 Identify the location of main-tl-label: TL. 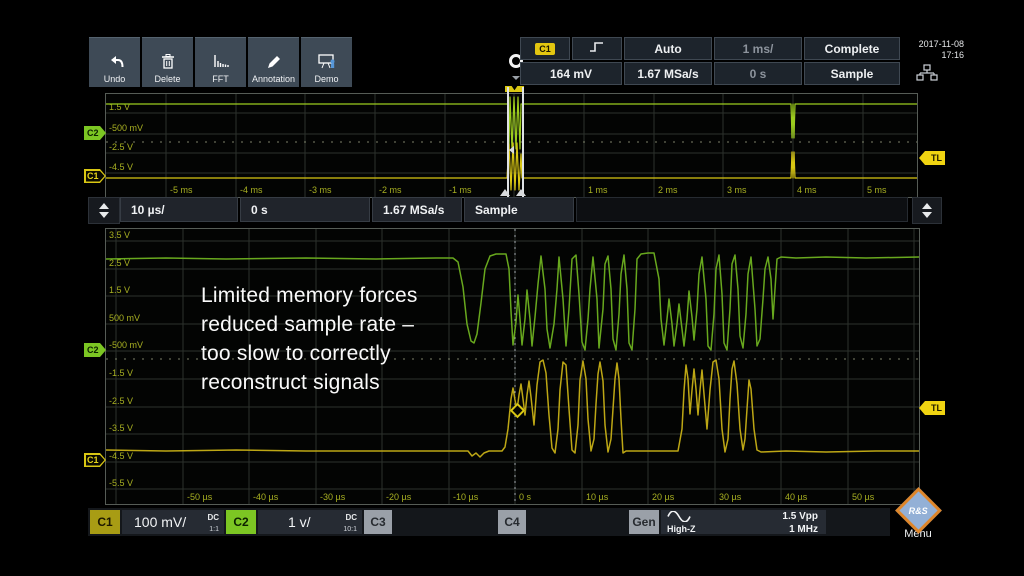
(936, 408).